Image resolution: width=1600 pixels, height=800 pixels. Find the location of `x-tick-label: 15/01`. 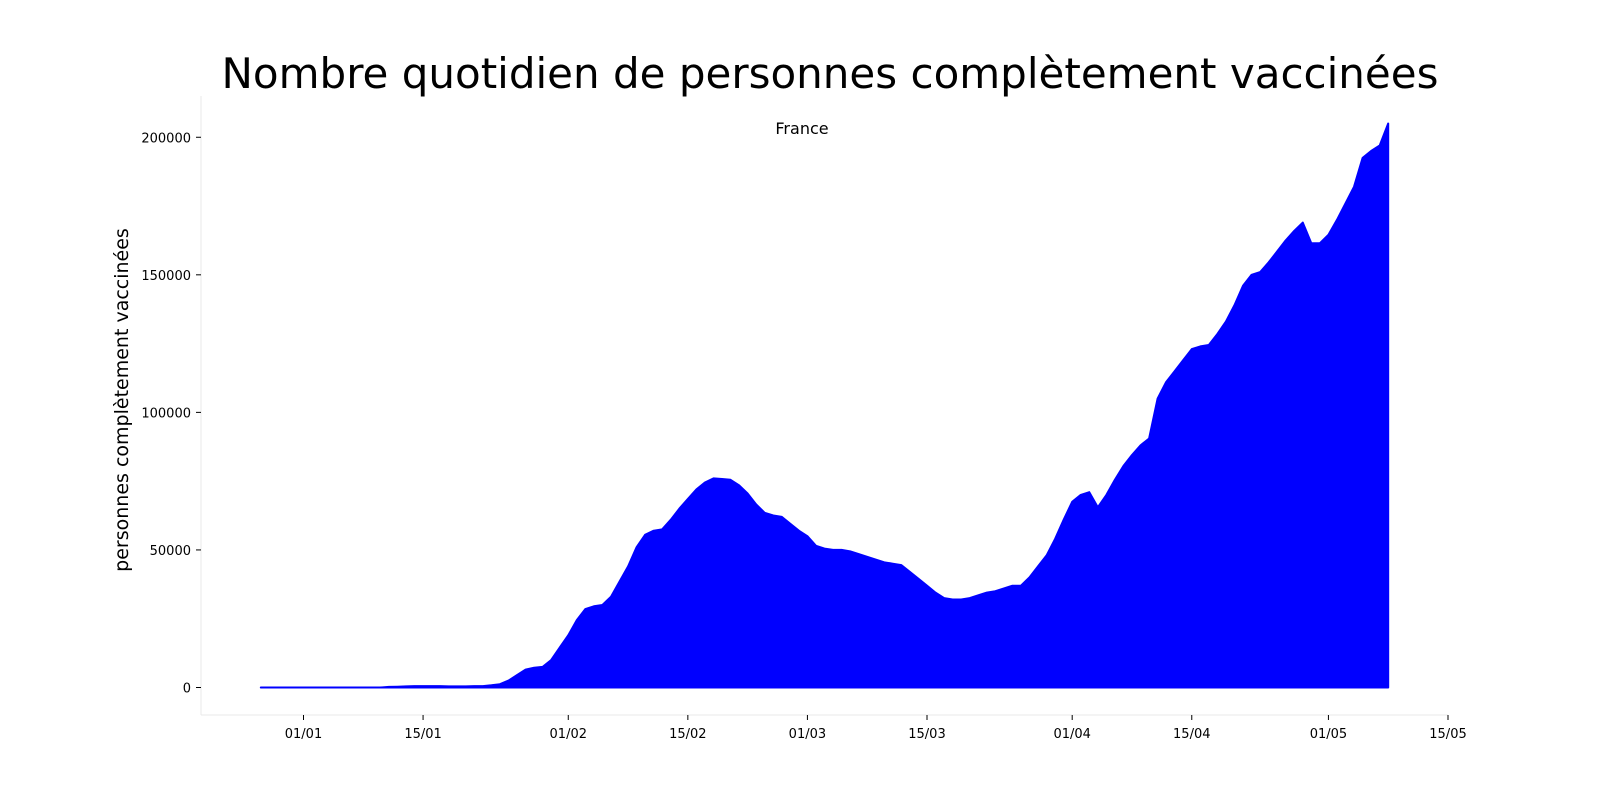

x-tick-label: 15/01 is located at coordinates (422, 734).